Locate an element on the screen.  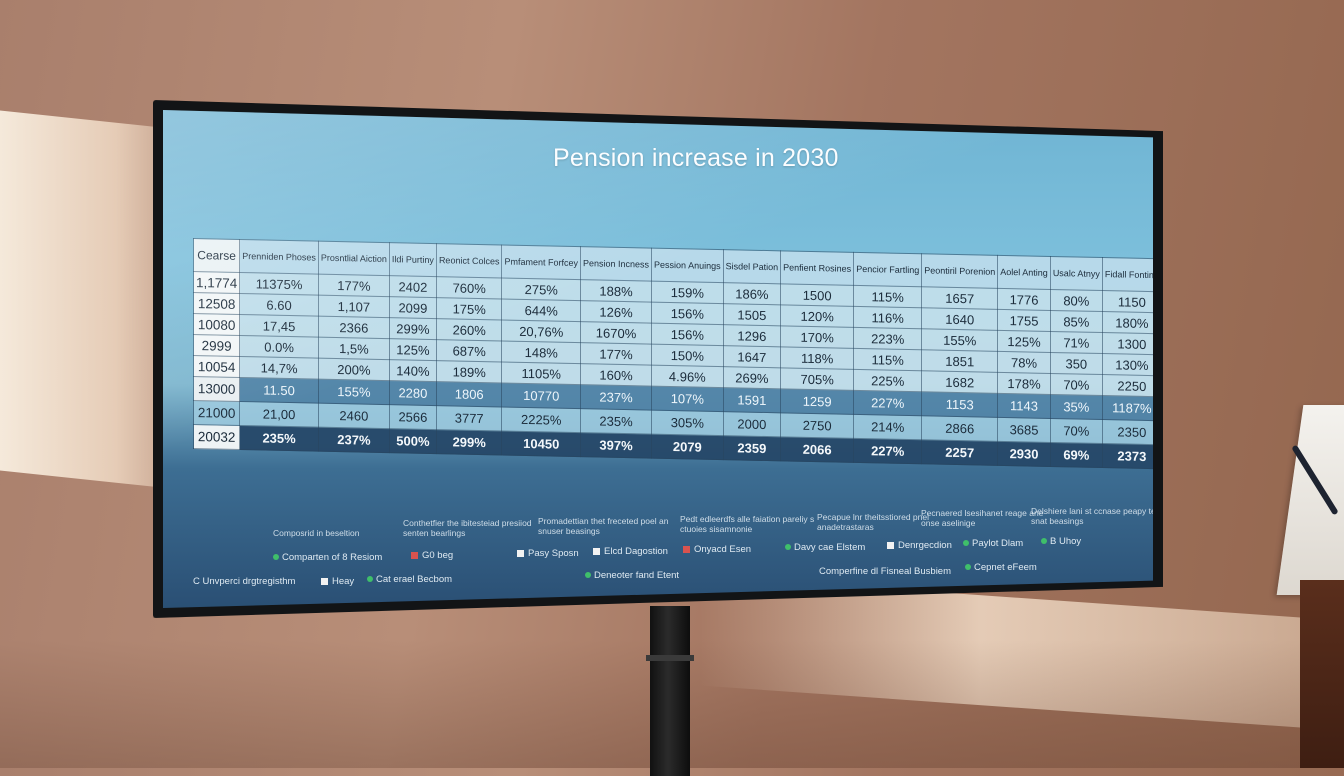
table-cell: 160% is located at coordinates (616, 375).